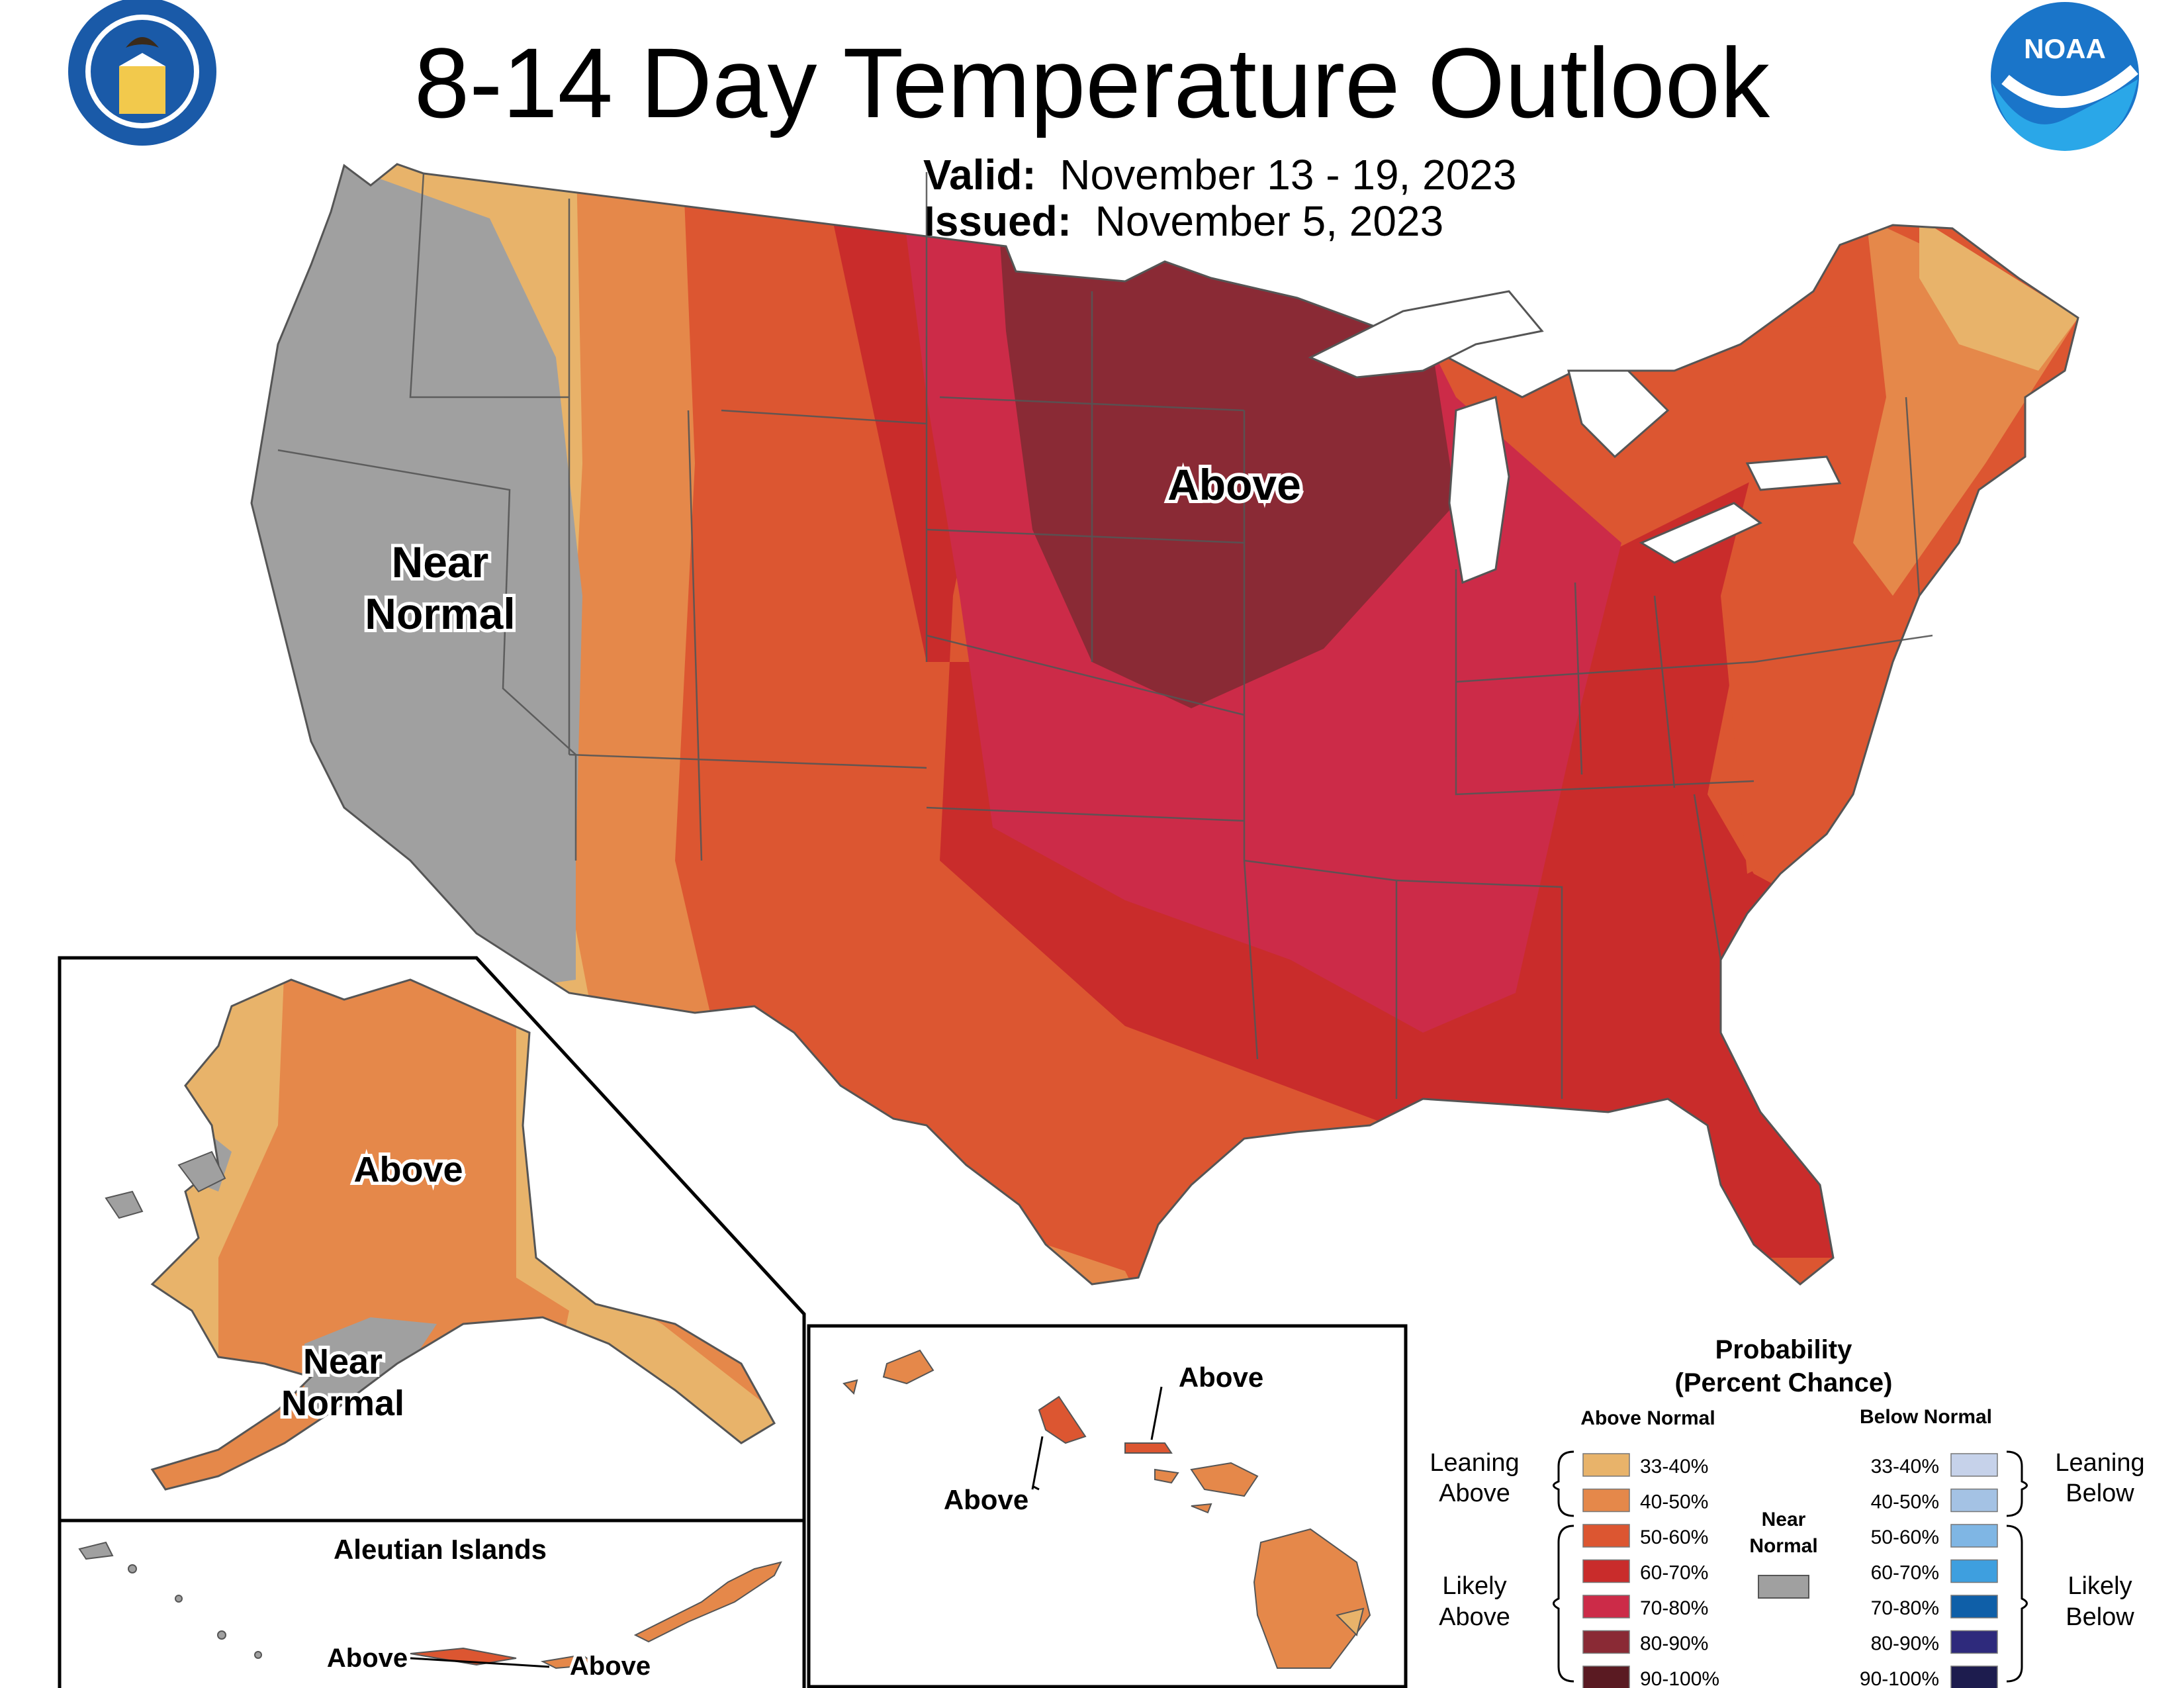  What do you see at coordinates (986, 1499) in the screenshot?
I see `hi-above-label-2: Above` at bounding box center [986, 1499].